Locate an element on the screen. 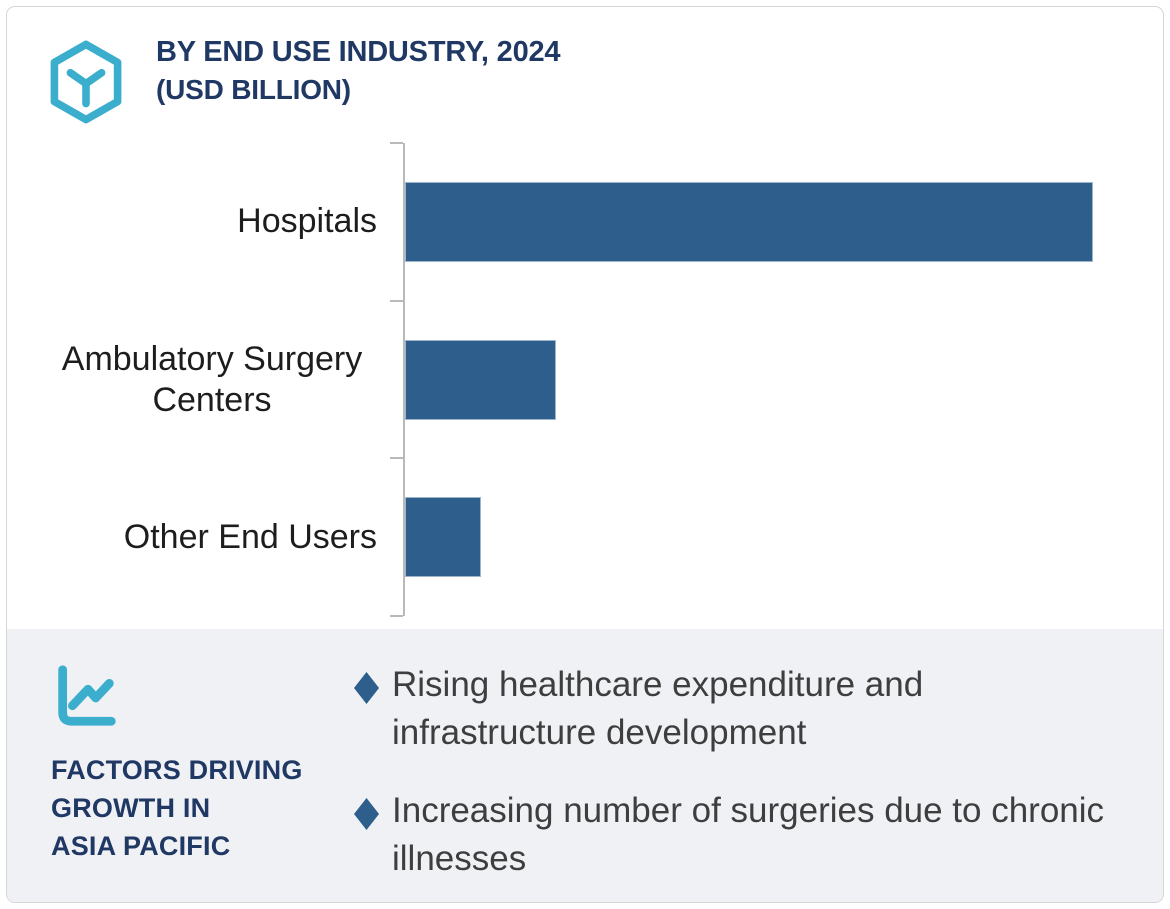 The height and width of the screenshot is (909, 1170). factors-title-line: FACTORS DRIVING is located at coordinates (177, 770).